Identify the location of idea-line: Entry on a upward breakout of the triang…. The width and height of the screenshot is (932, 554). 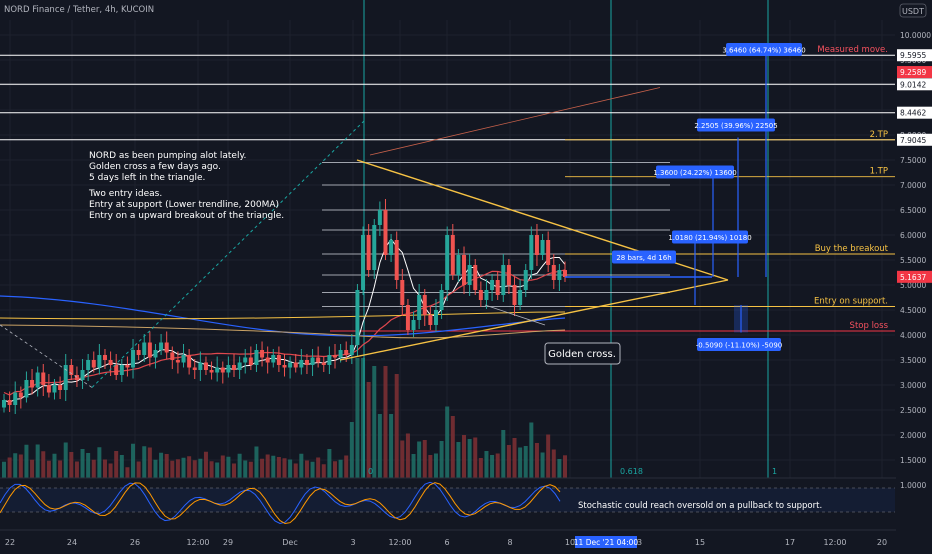
(186, 216).